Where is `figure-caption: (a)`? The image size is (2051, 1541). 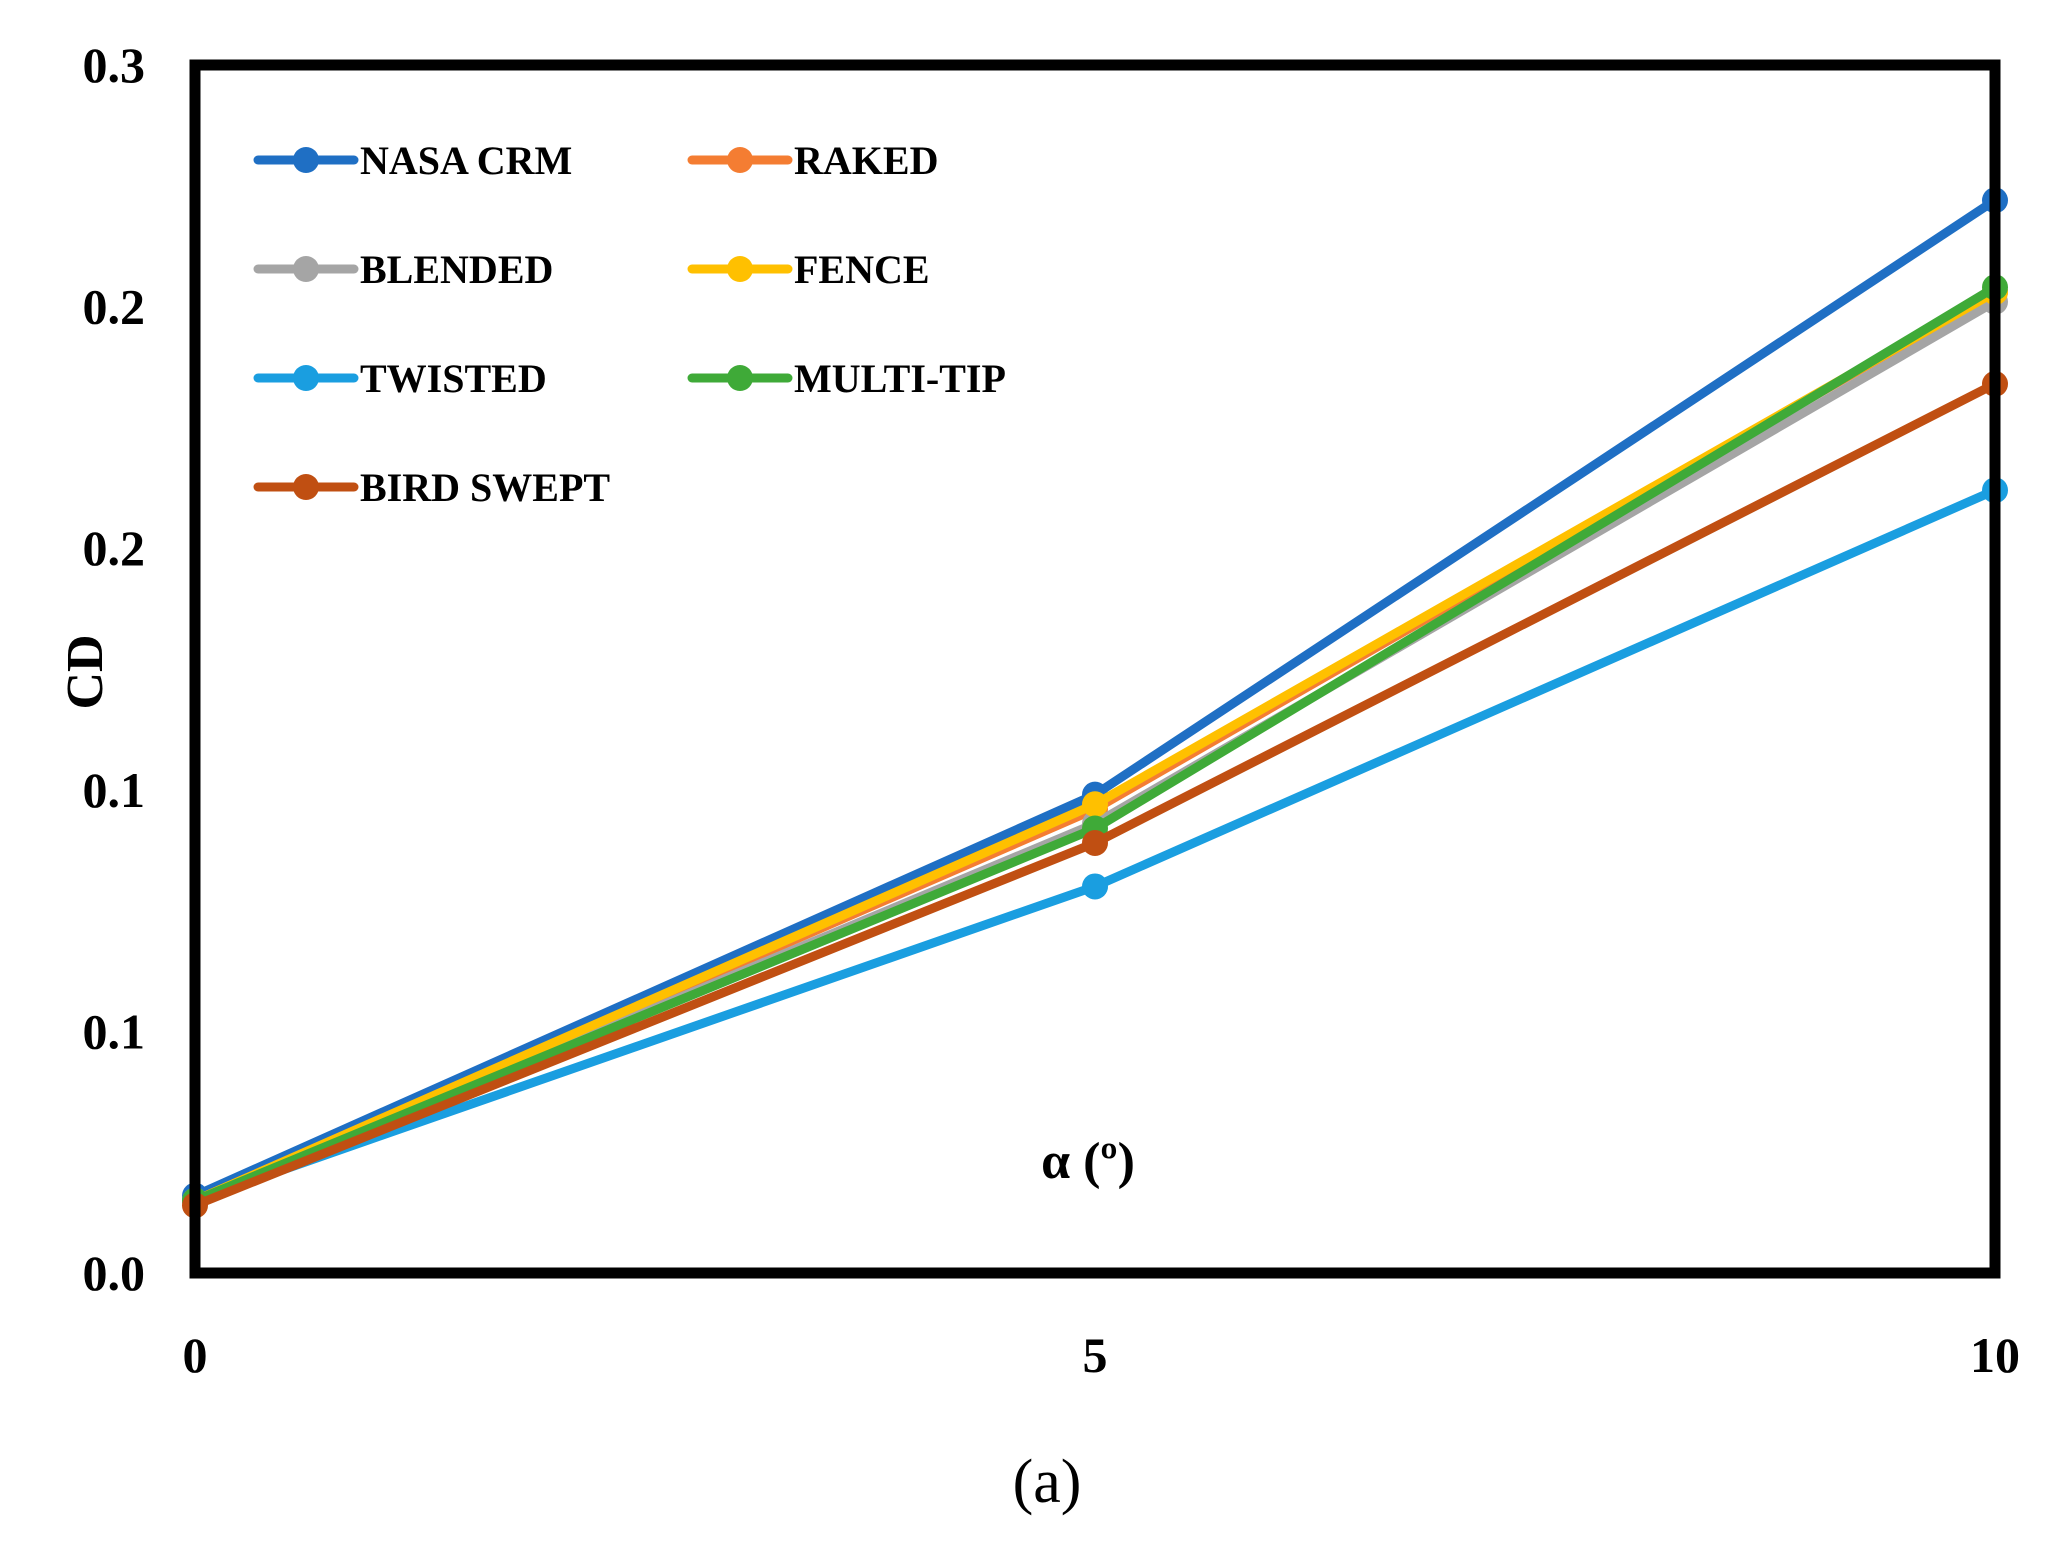 figure-caption: (a) is located at coordinates (1047, 1482).